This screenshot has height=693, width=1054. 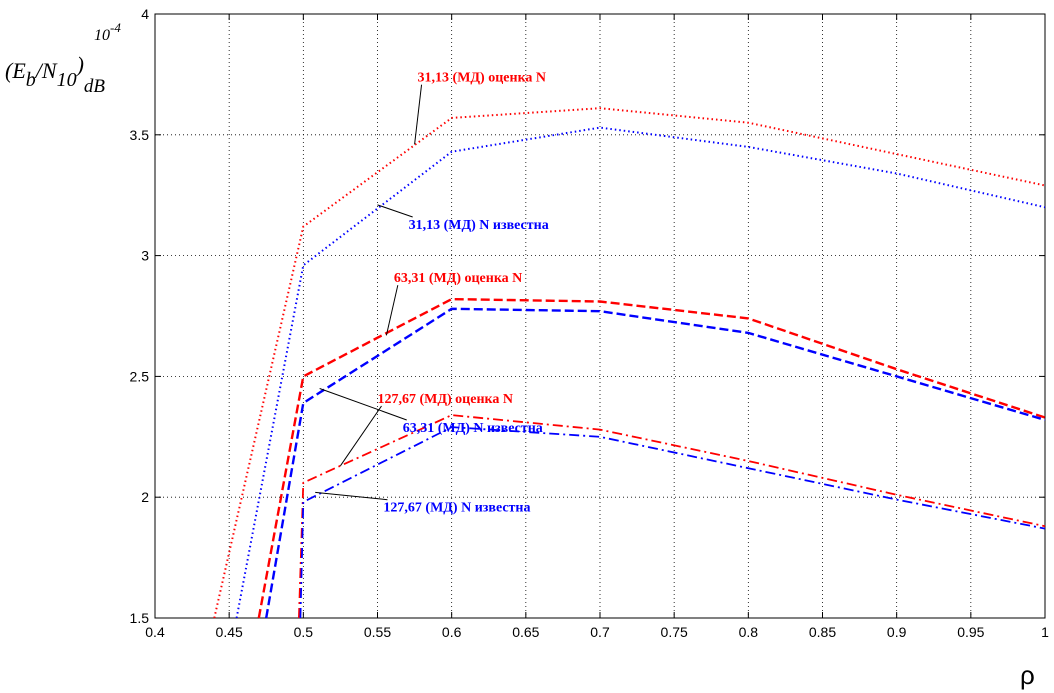 What do you see at coordinates (145, 256) in the screenshot?
I see `y-tick-label: 3` at bounding box center [145, 256].